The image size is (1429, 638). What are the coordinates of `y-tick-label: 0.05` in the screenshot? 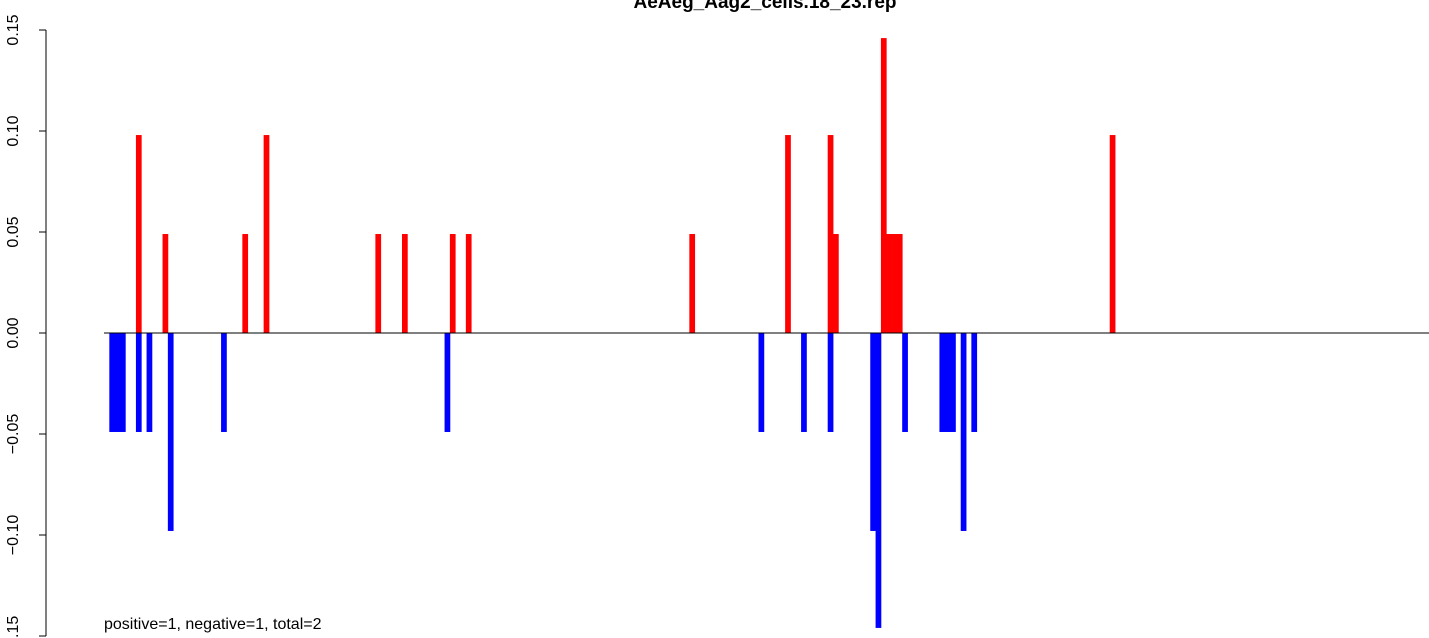 It's located at (13, 231).